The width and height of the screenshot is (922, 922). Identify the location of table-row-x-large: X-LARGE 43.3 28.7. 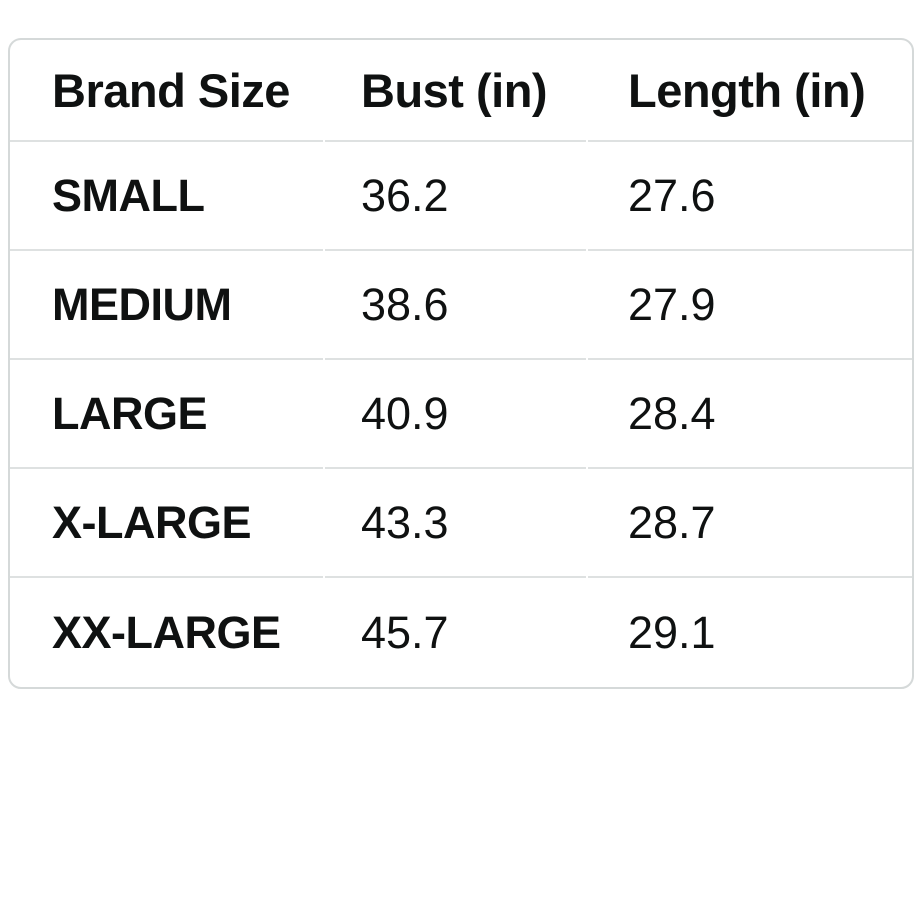
(461, 523).